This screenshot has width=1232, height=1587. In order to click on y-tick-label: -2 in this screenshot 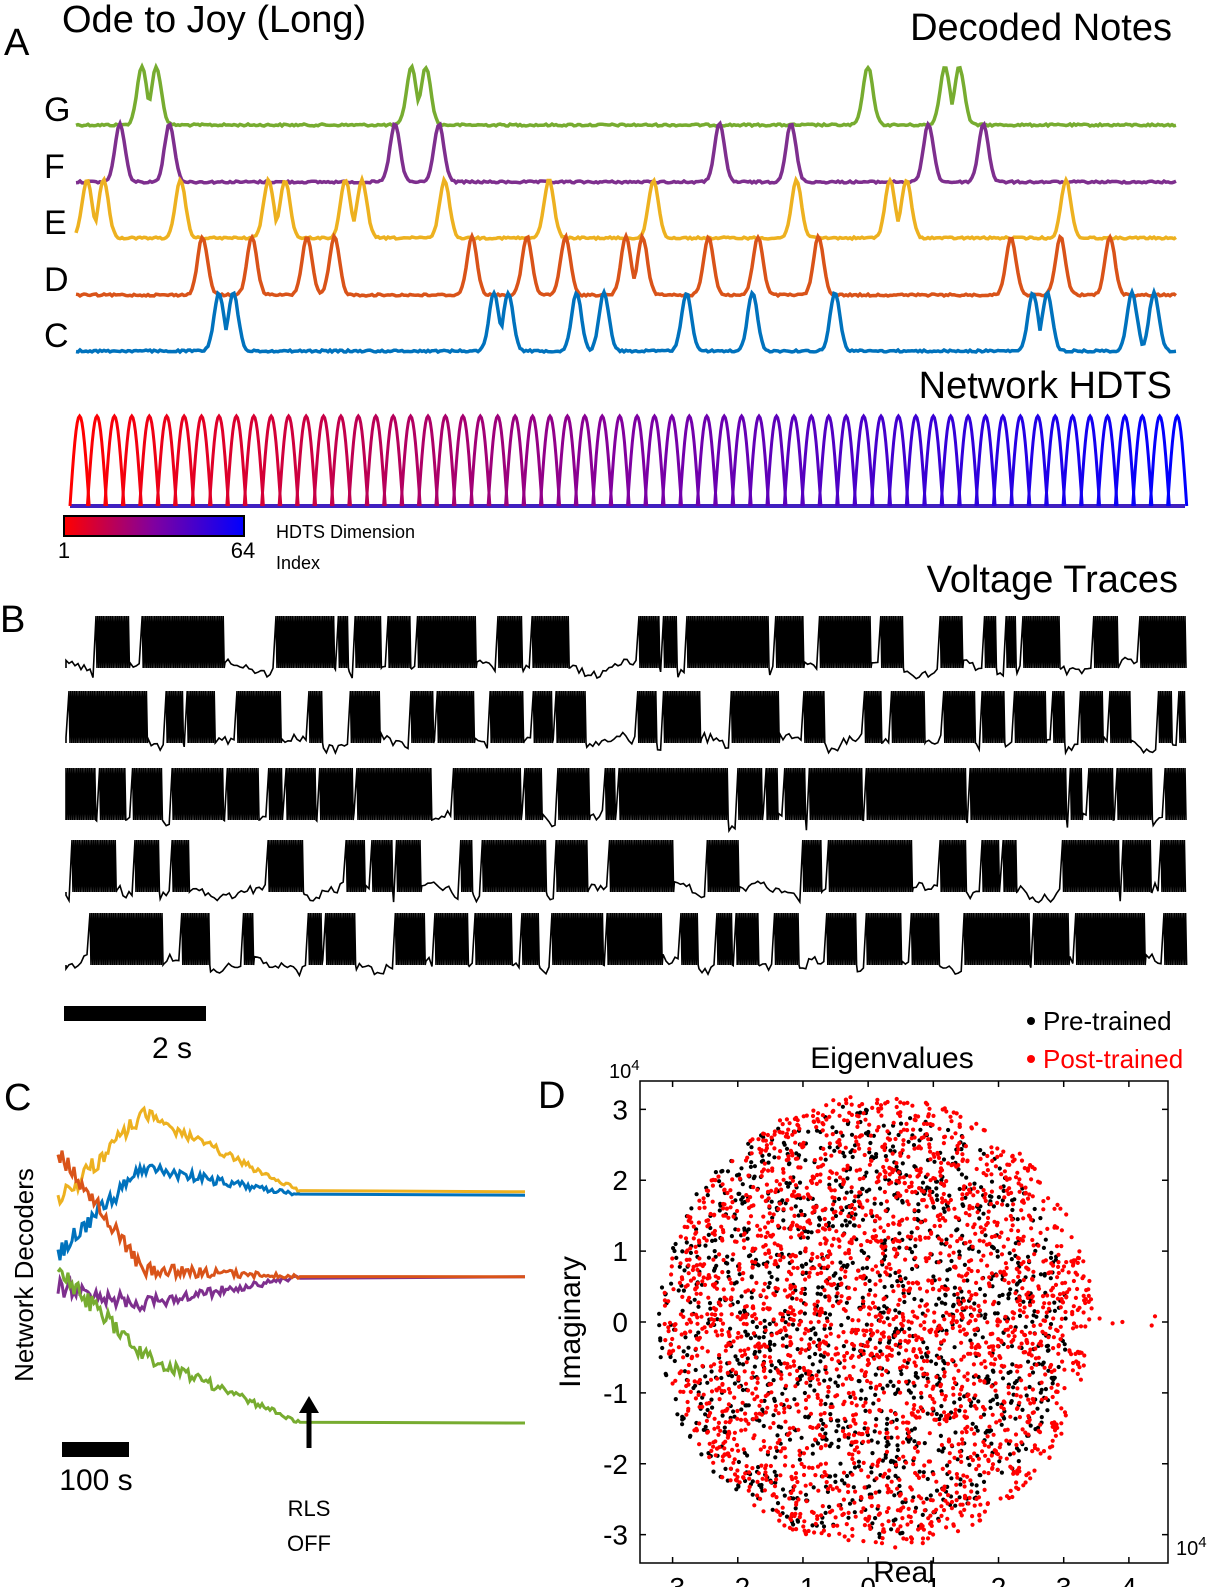, I will do `click(615, 1464)`.